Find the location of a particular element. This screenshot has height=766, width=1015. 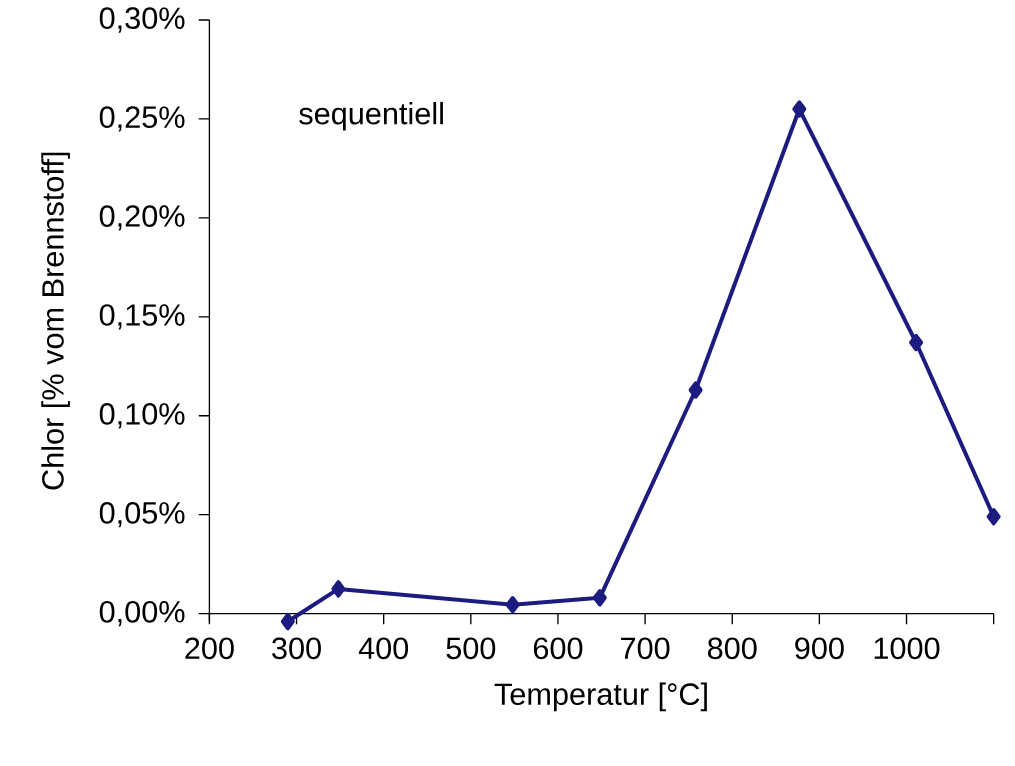

y-tick-label: 0,20% is located at coordinates (142, 218).